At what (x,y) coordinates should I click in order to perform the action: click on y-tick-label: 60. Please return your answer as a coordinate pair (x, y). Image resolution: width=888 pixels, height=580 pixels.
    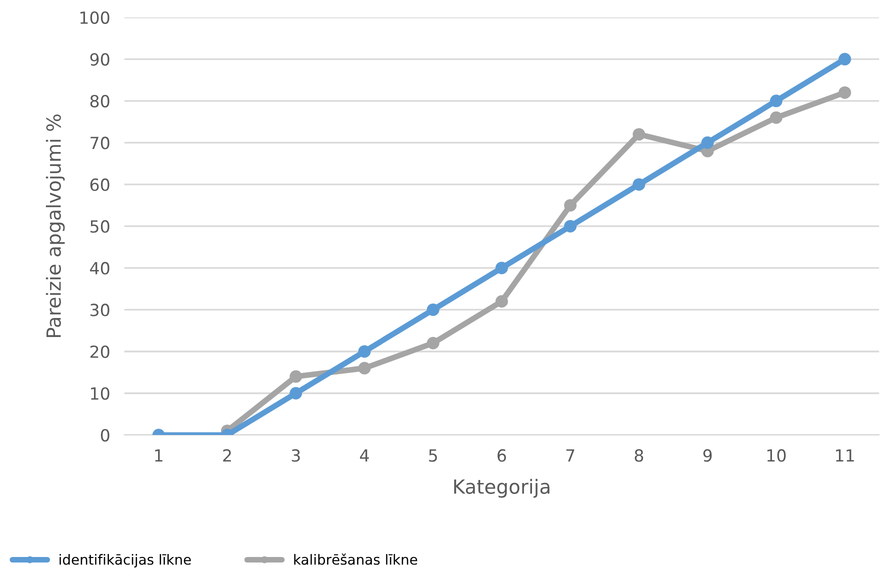
    Looking at the image, I should click on (100, 185).